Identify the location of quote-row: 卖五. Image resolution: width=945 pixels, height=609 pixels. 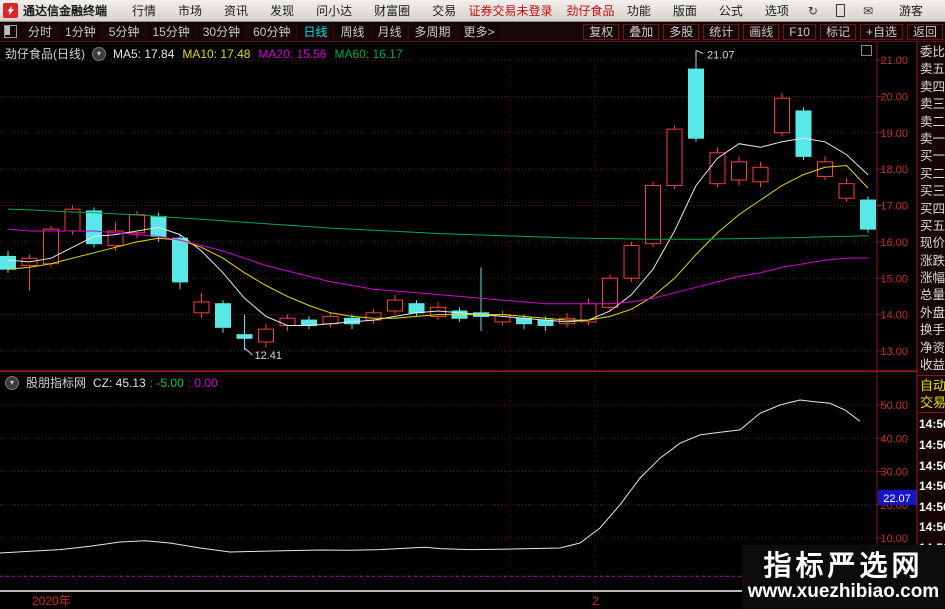
(932, 69).